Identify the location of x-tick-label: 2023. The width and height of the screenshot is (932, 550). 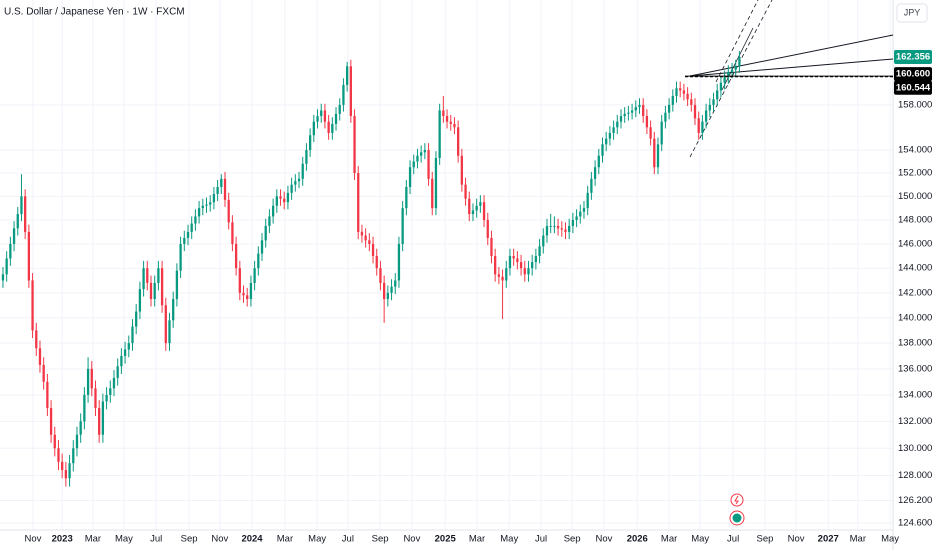
(62, 539).